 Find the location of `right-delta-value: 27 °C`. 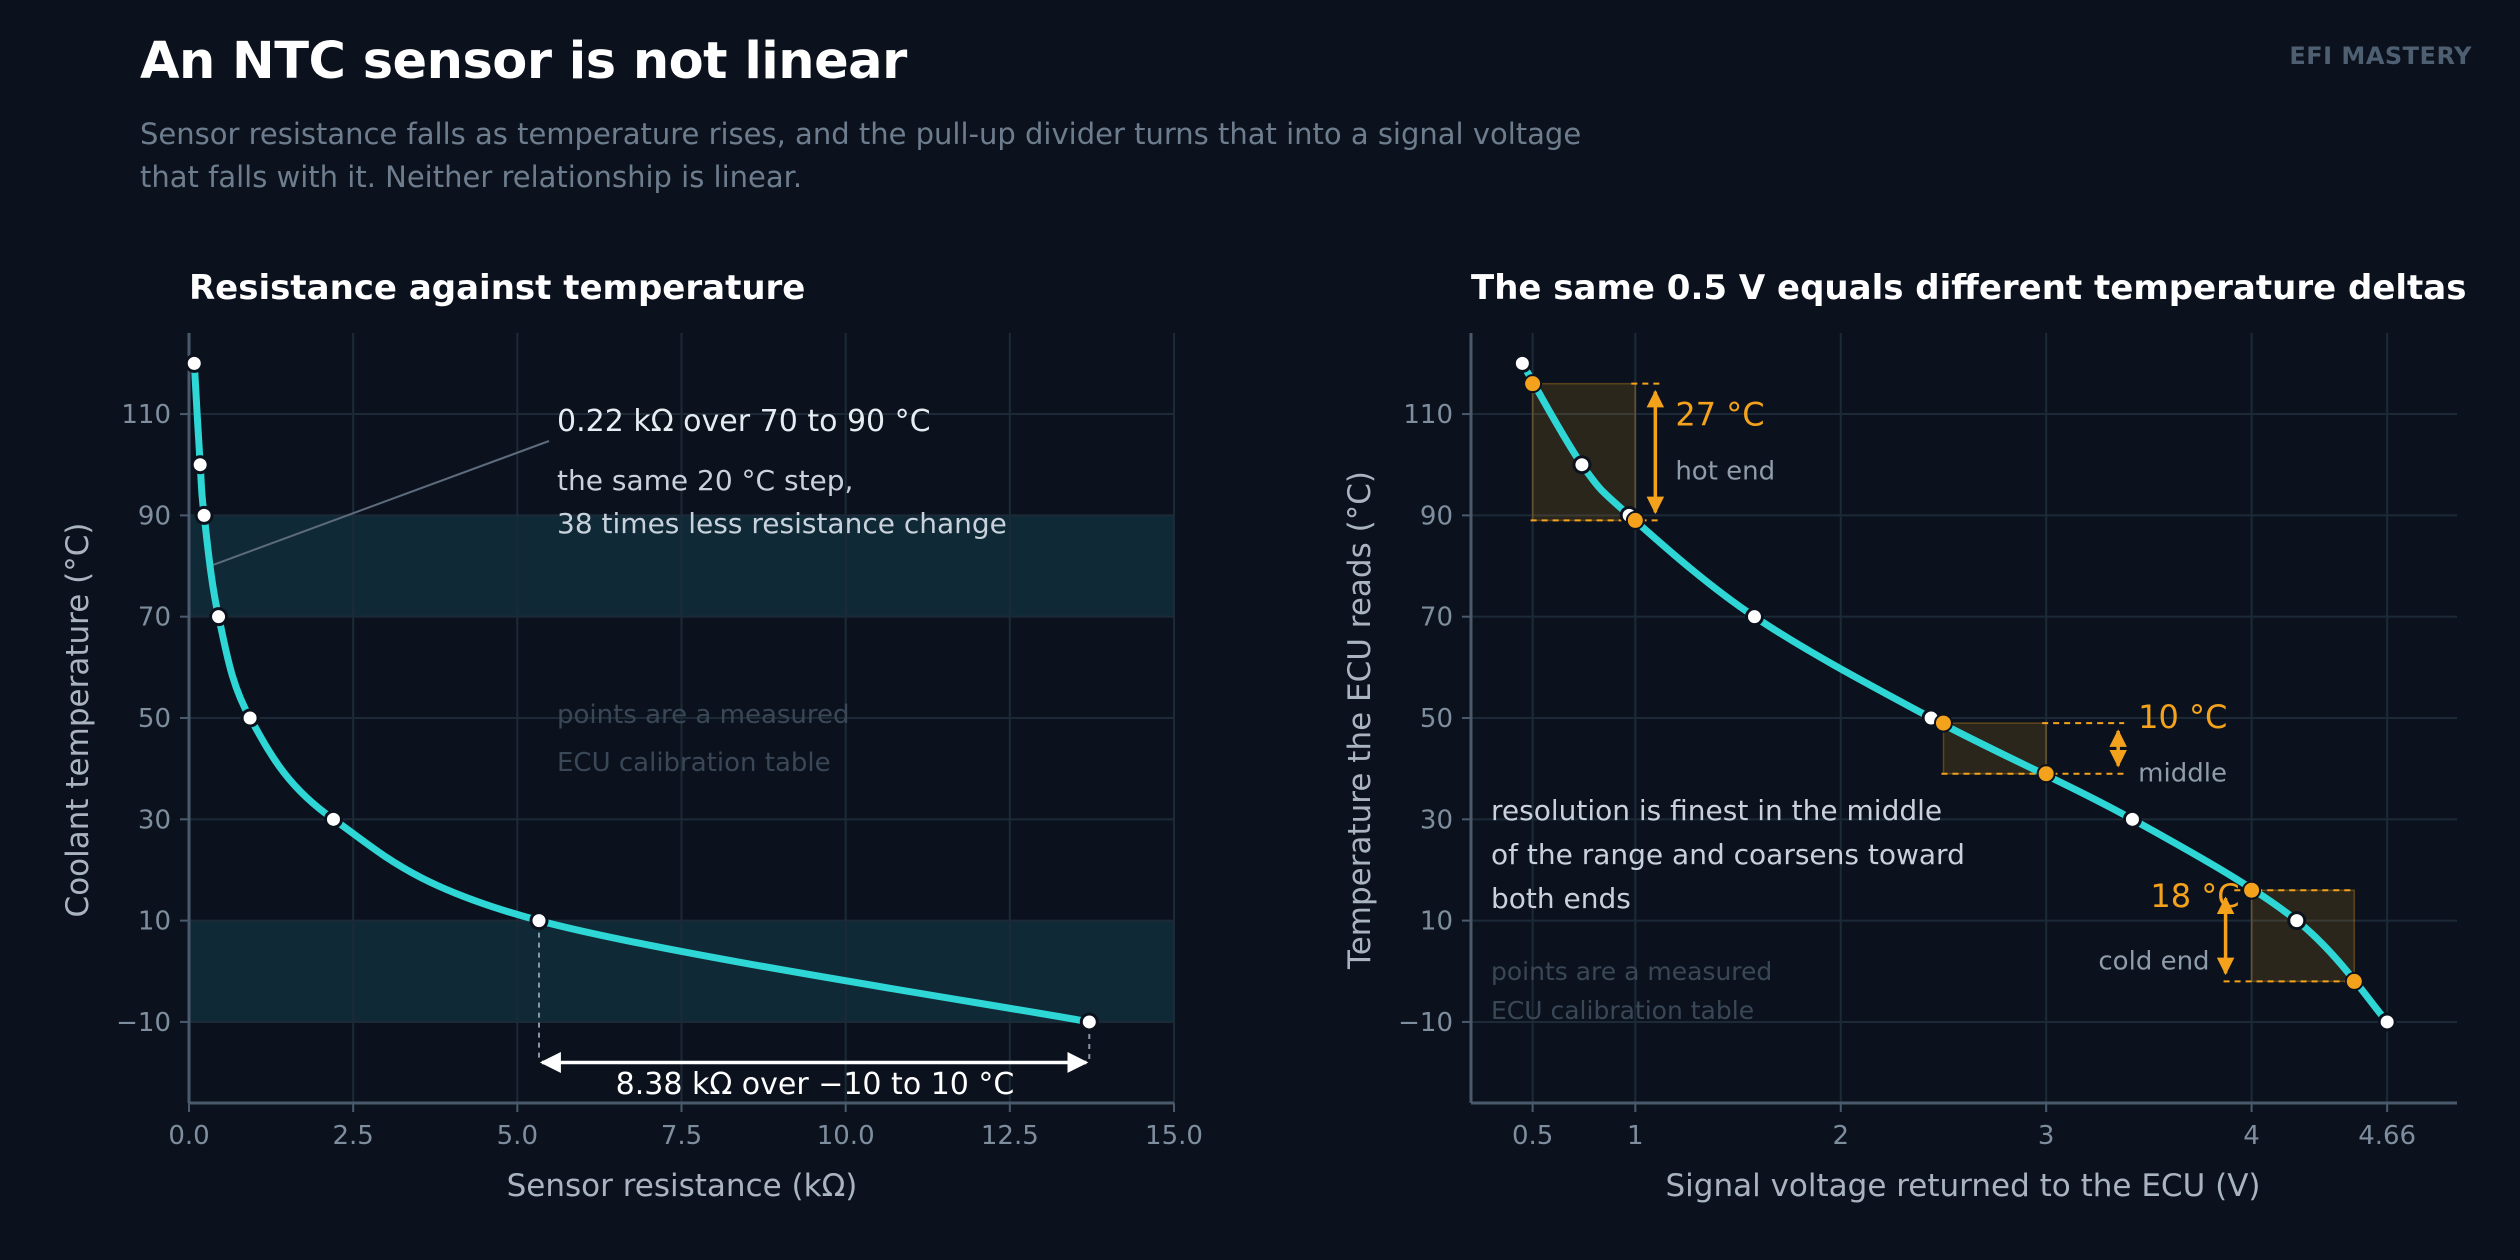

right-delta-value: 27 °C is located at coordinates (1719, 415).